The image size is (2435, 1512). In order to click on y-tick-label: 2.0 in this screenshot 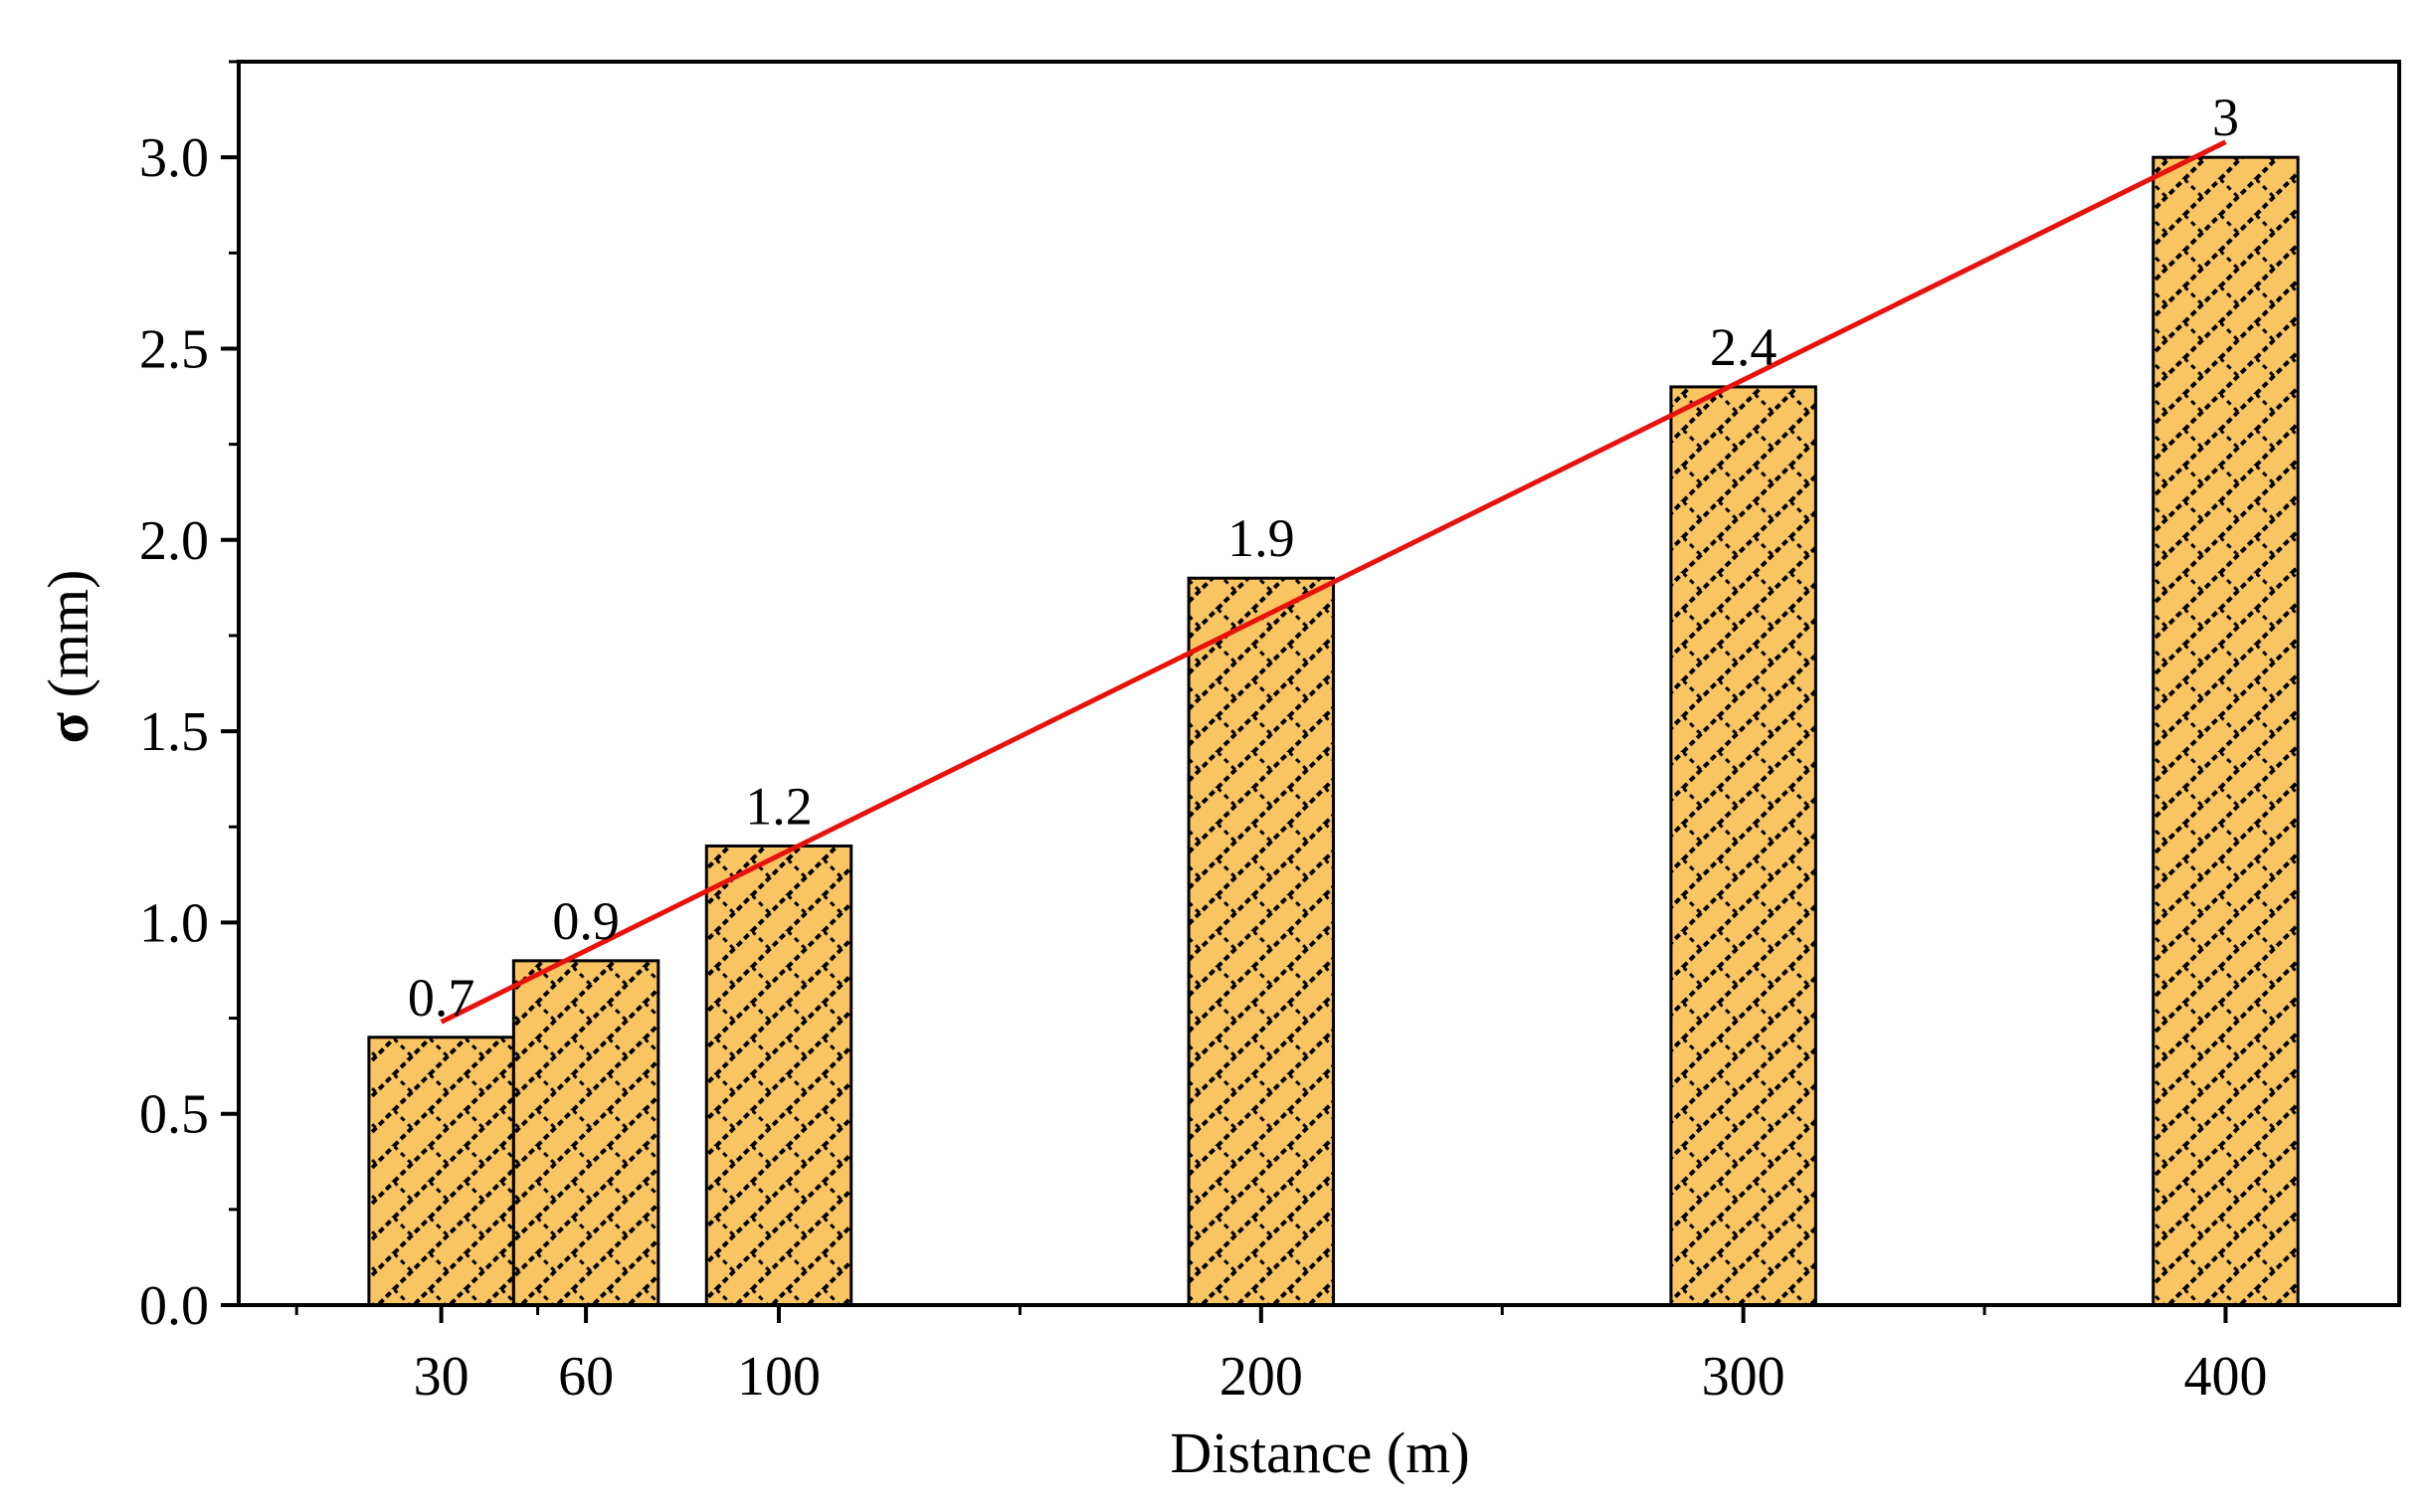, I will do `click(174, 541)`.